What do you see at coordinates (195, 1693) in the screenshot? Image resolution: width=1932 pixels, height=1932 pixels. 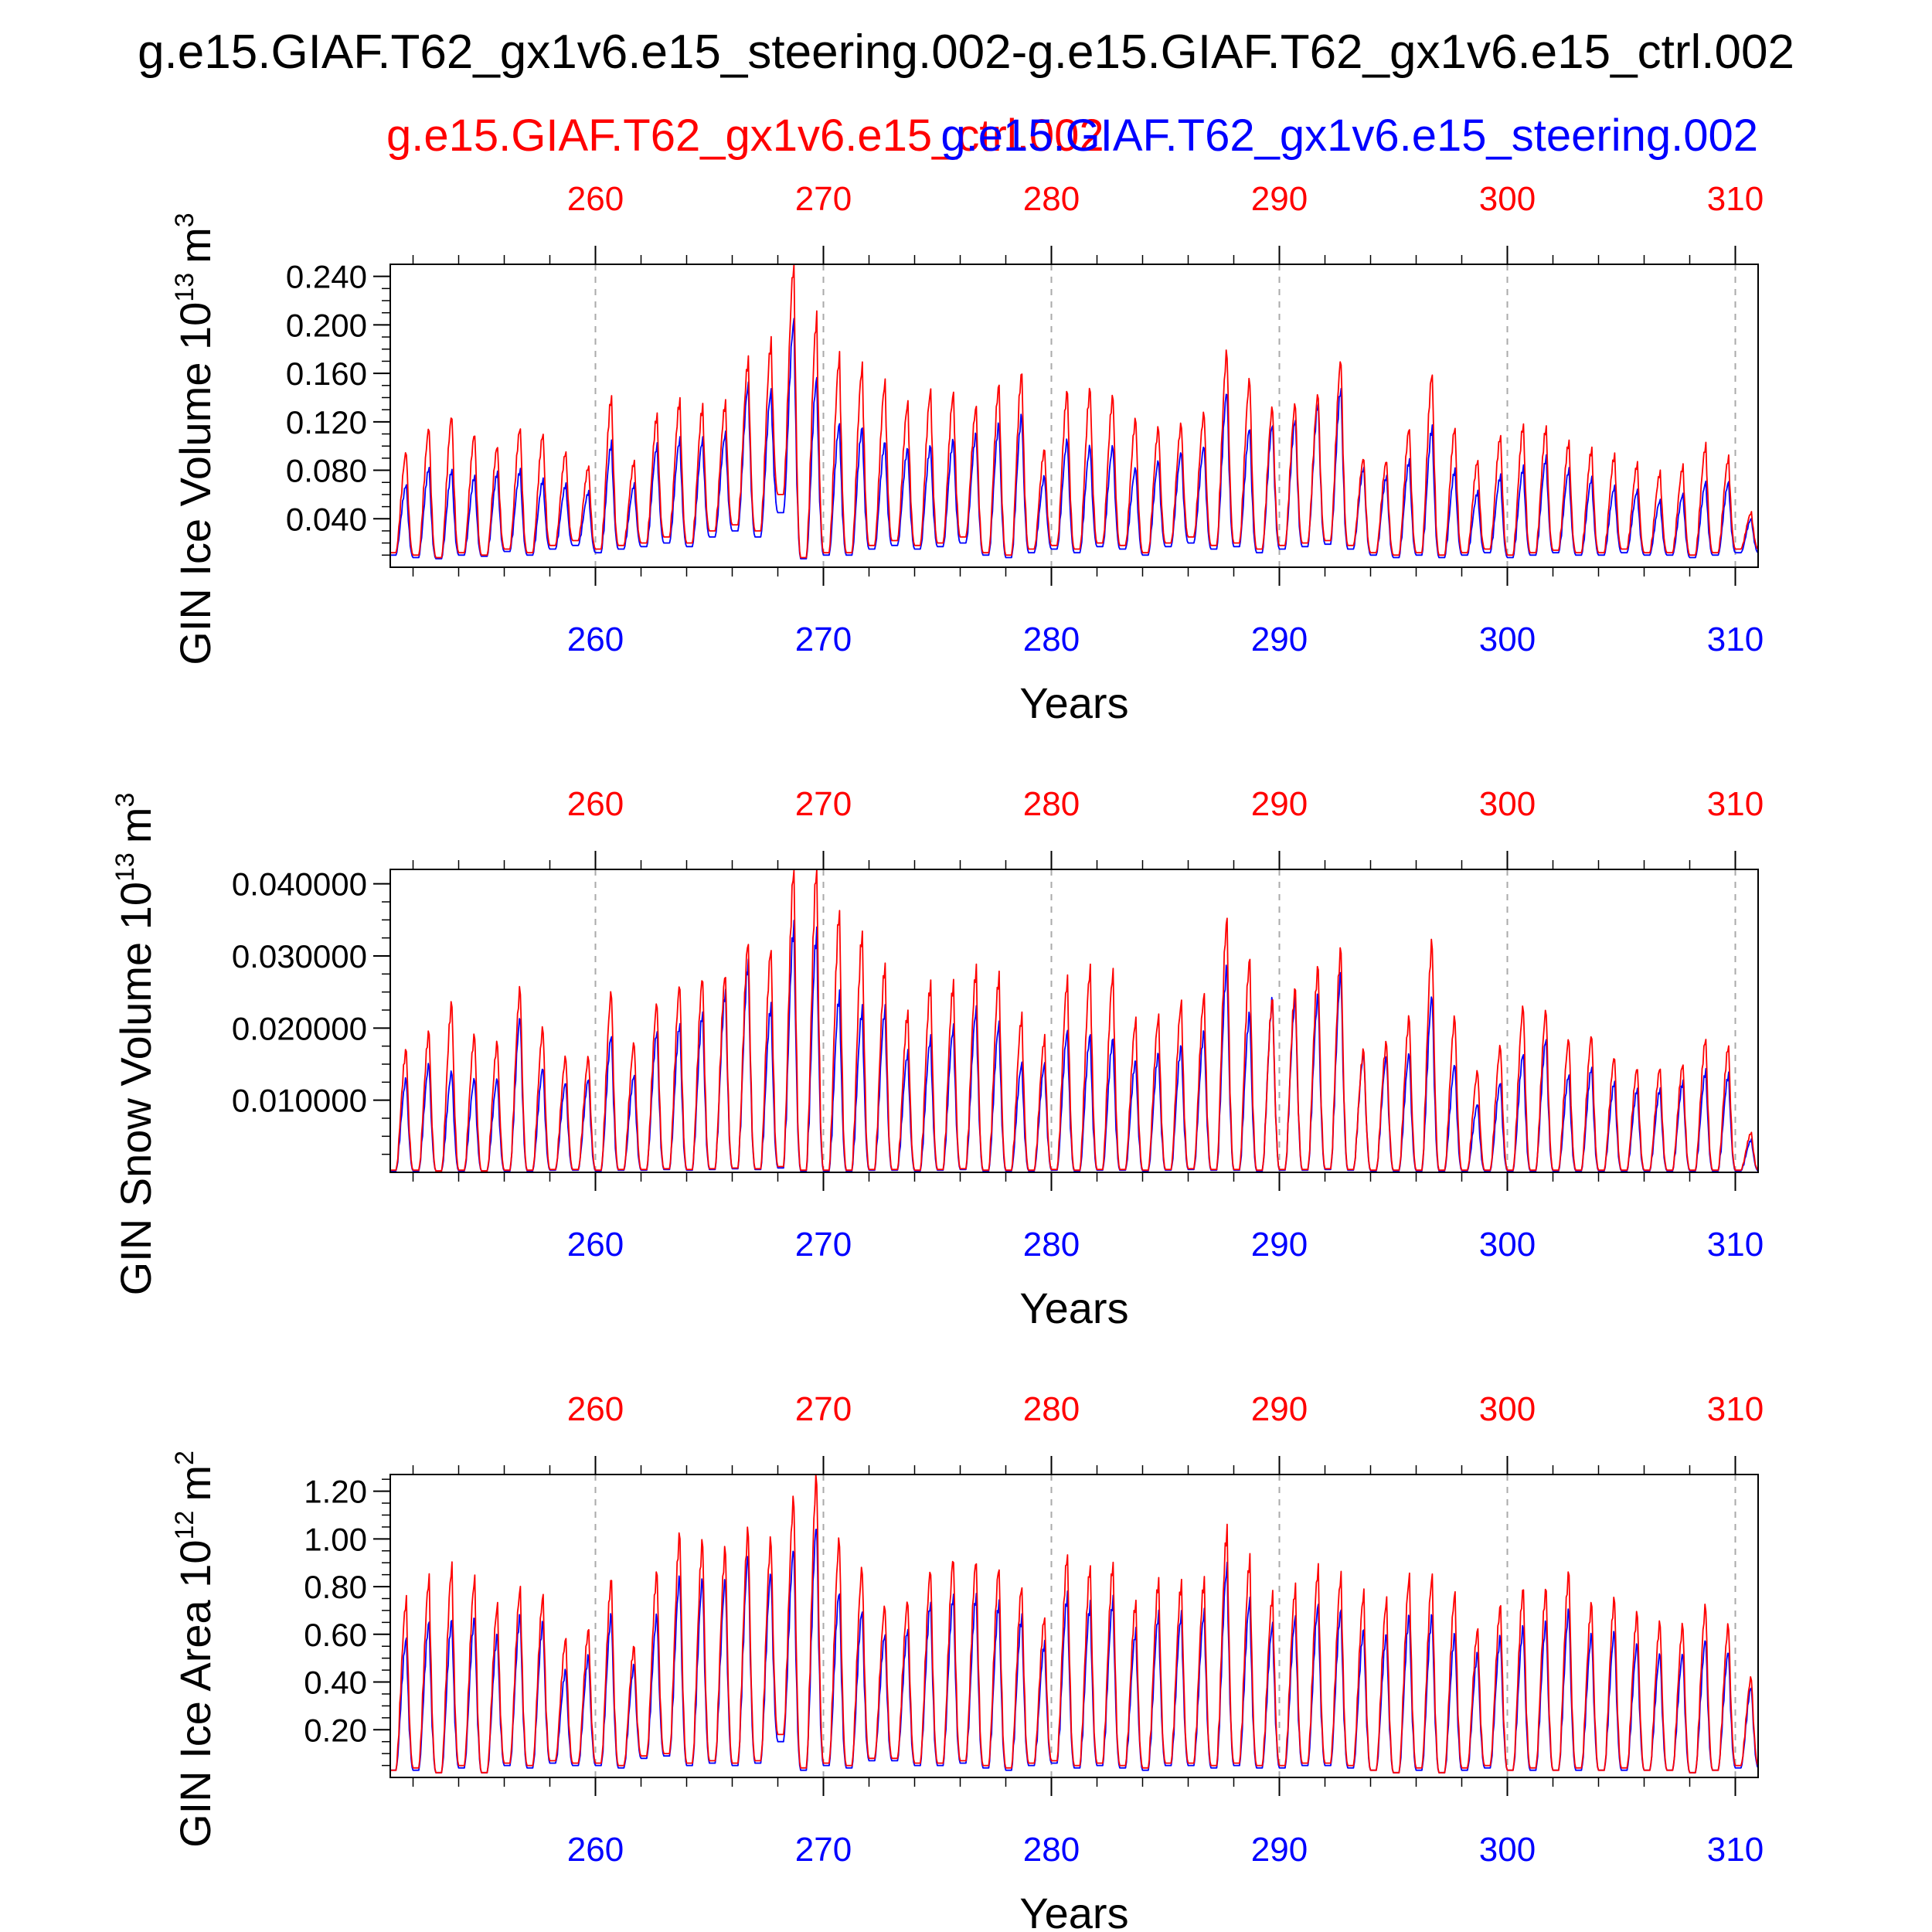 I see `y-axis-title-main: GIN Ice Area 10` at bounding box center [195, 1693].